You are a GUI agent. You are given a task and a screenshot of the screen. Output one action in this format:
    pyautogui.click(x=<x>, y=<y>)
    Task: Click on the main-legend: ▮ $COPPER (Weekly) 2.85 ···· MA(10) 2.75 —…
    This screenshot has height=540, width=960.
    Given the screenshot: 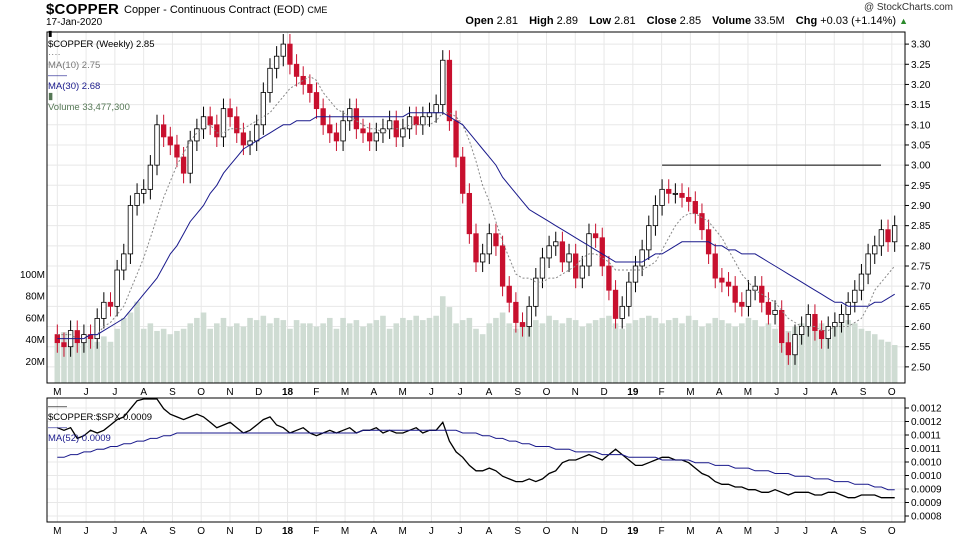 What is the action you would take?
    pyautogui.click(x=101, y=71)
    